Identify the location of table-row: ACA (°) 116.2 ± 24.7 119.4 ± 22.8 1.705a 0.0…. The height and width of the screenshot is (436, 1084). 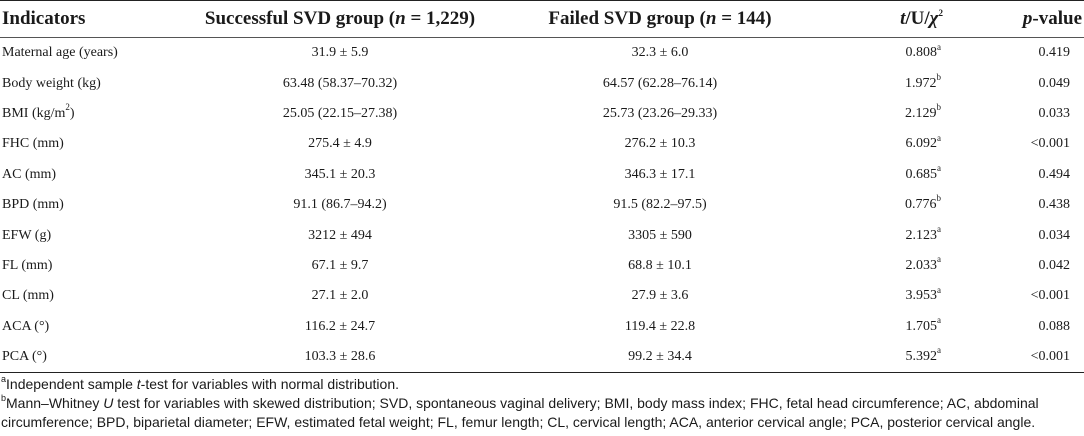
(542, 327).